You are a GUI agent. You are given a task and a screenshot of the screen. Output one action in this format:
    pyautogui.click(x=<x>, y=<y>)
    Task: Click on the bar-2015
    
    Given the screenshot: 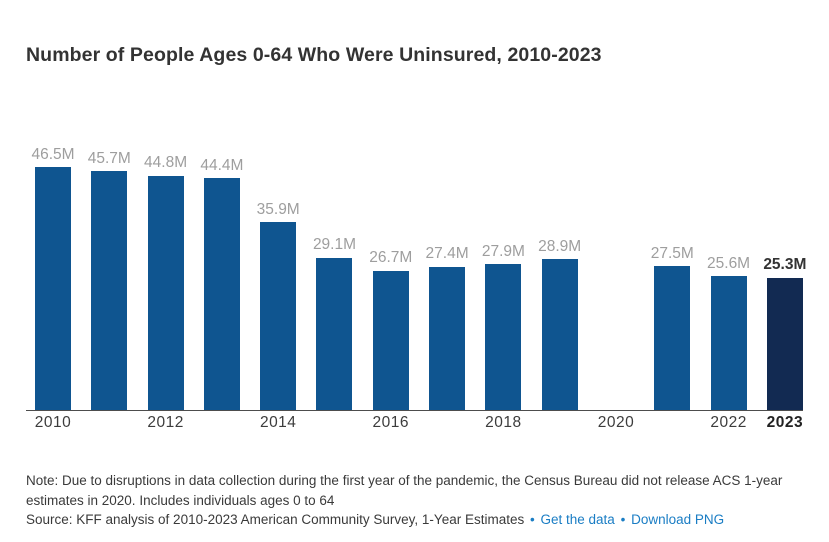 What is the action you would take?
    pyautogui.click(x=334, y=333)
    